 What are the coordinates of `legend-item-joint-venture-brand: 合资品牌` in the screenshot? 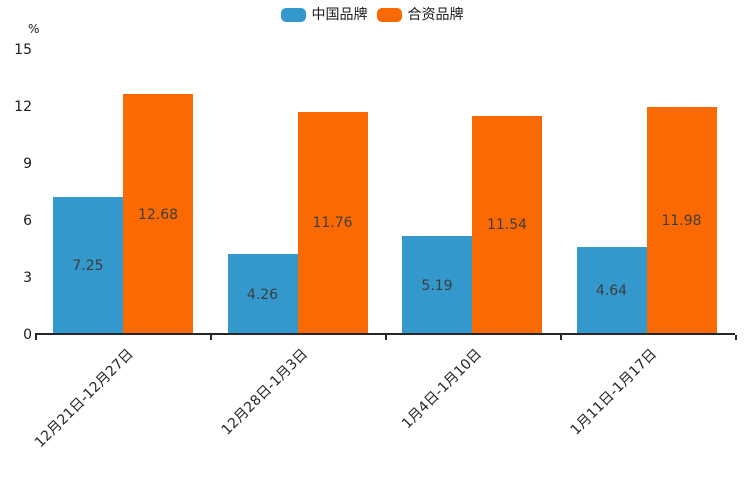 It's located at (420, 15).